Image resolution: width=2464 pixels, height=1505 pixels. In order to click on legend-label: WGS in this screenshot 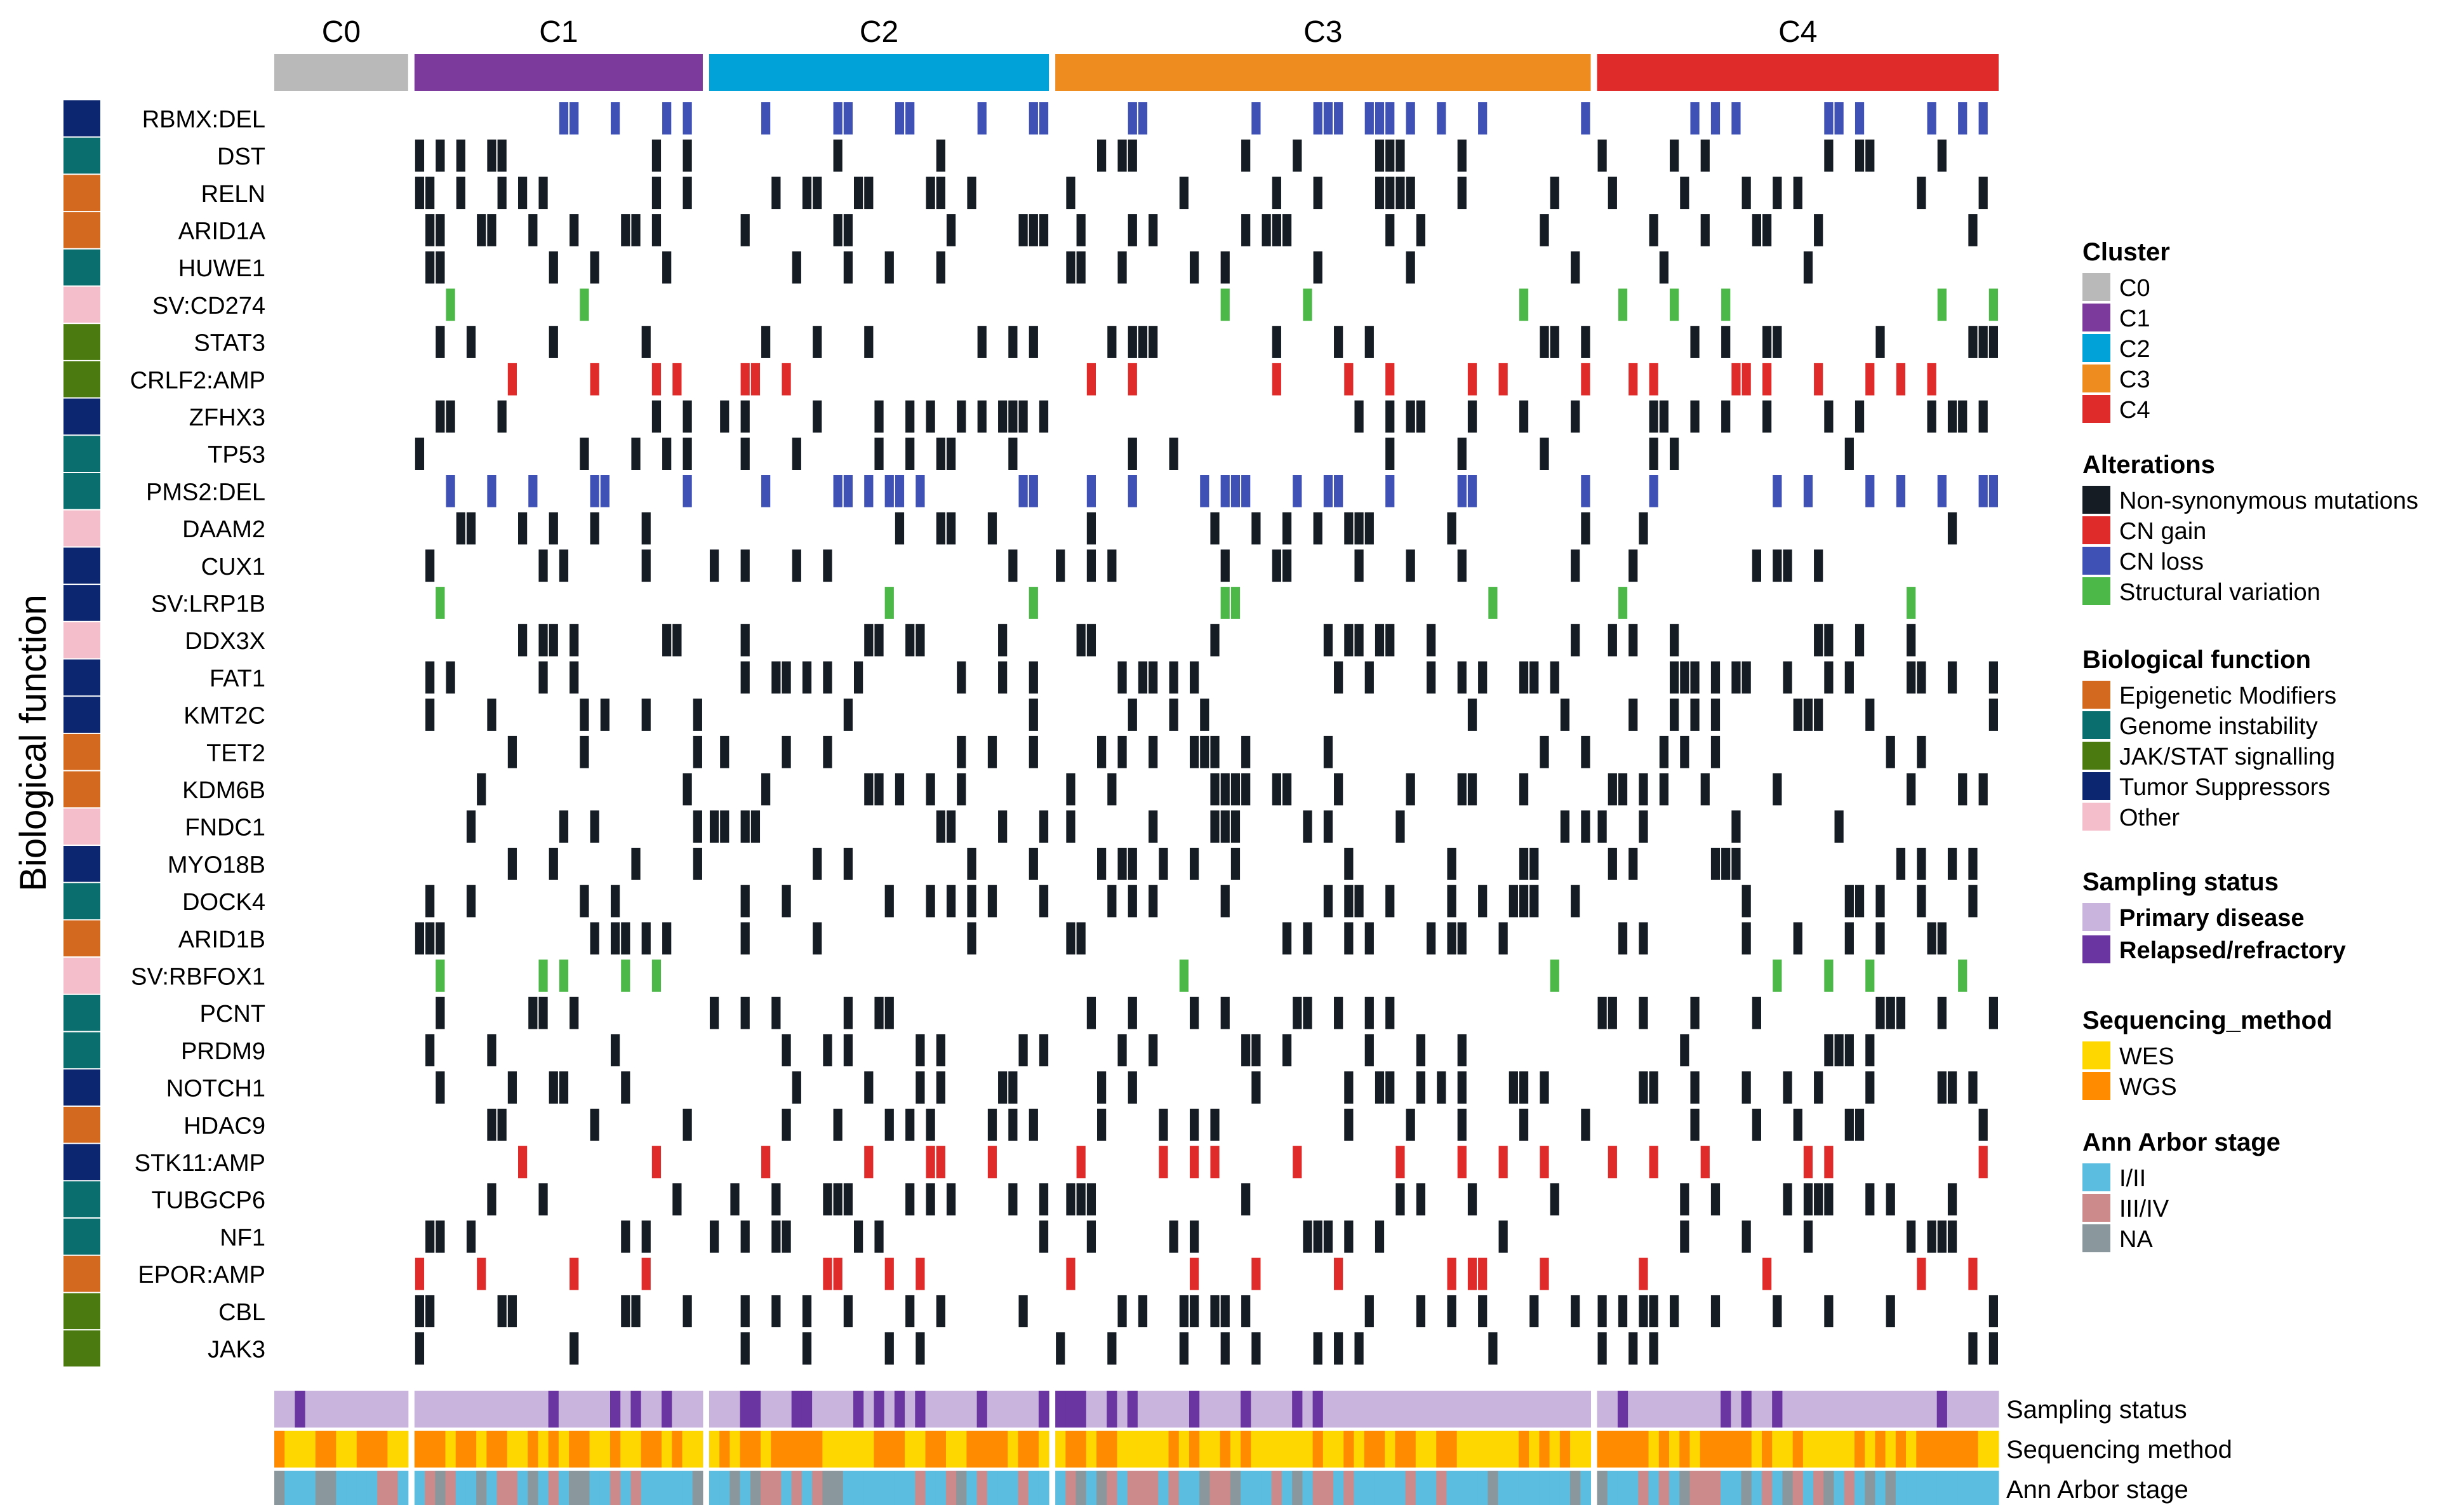, I will do `click(2148, 1087)`.